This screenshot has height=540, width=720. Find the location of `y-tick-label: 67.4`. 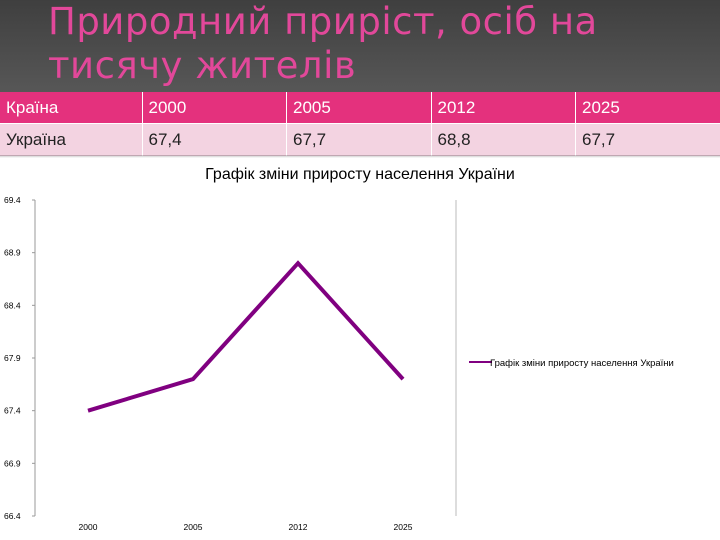

y-tick-label: 67.4 is located at coordinates (12, 411).